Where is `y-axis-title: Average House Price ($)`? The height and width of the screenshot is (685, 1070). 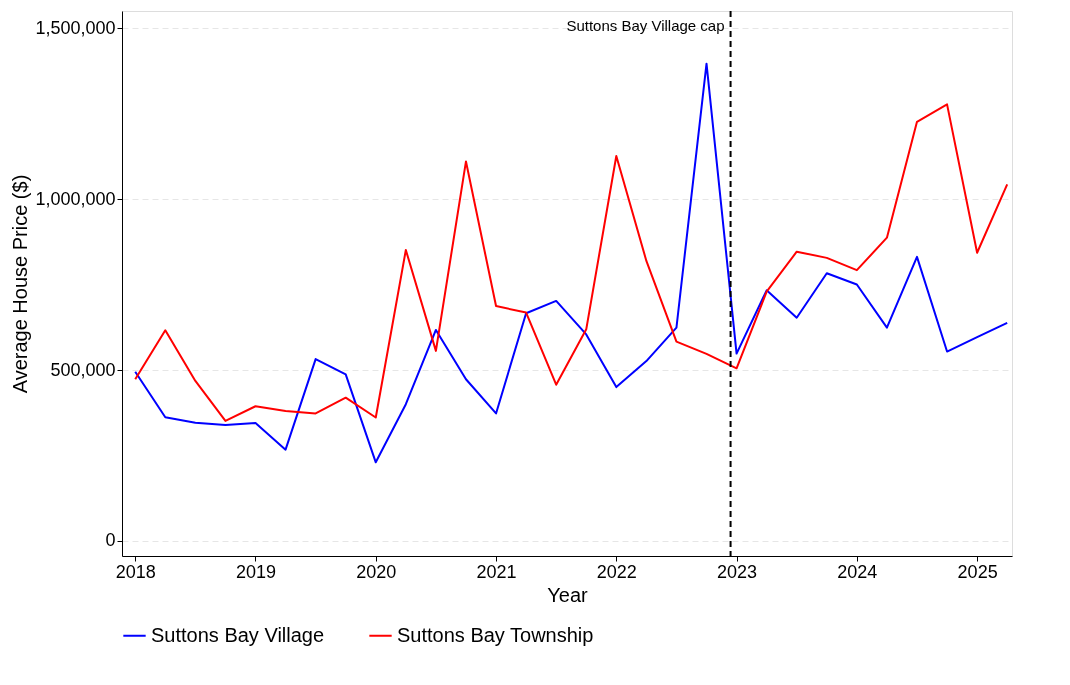
y-axis-title: Average House Price ($) is located at coordinates (20, 284).